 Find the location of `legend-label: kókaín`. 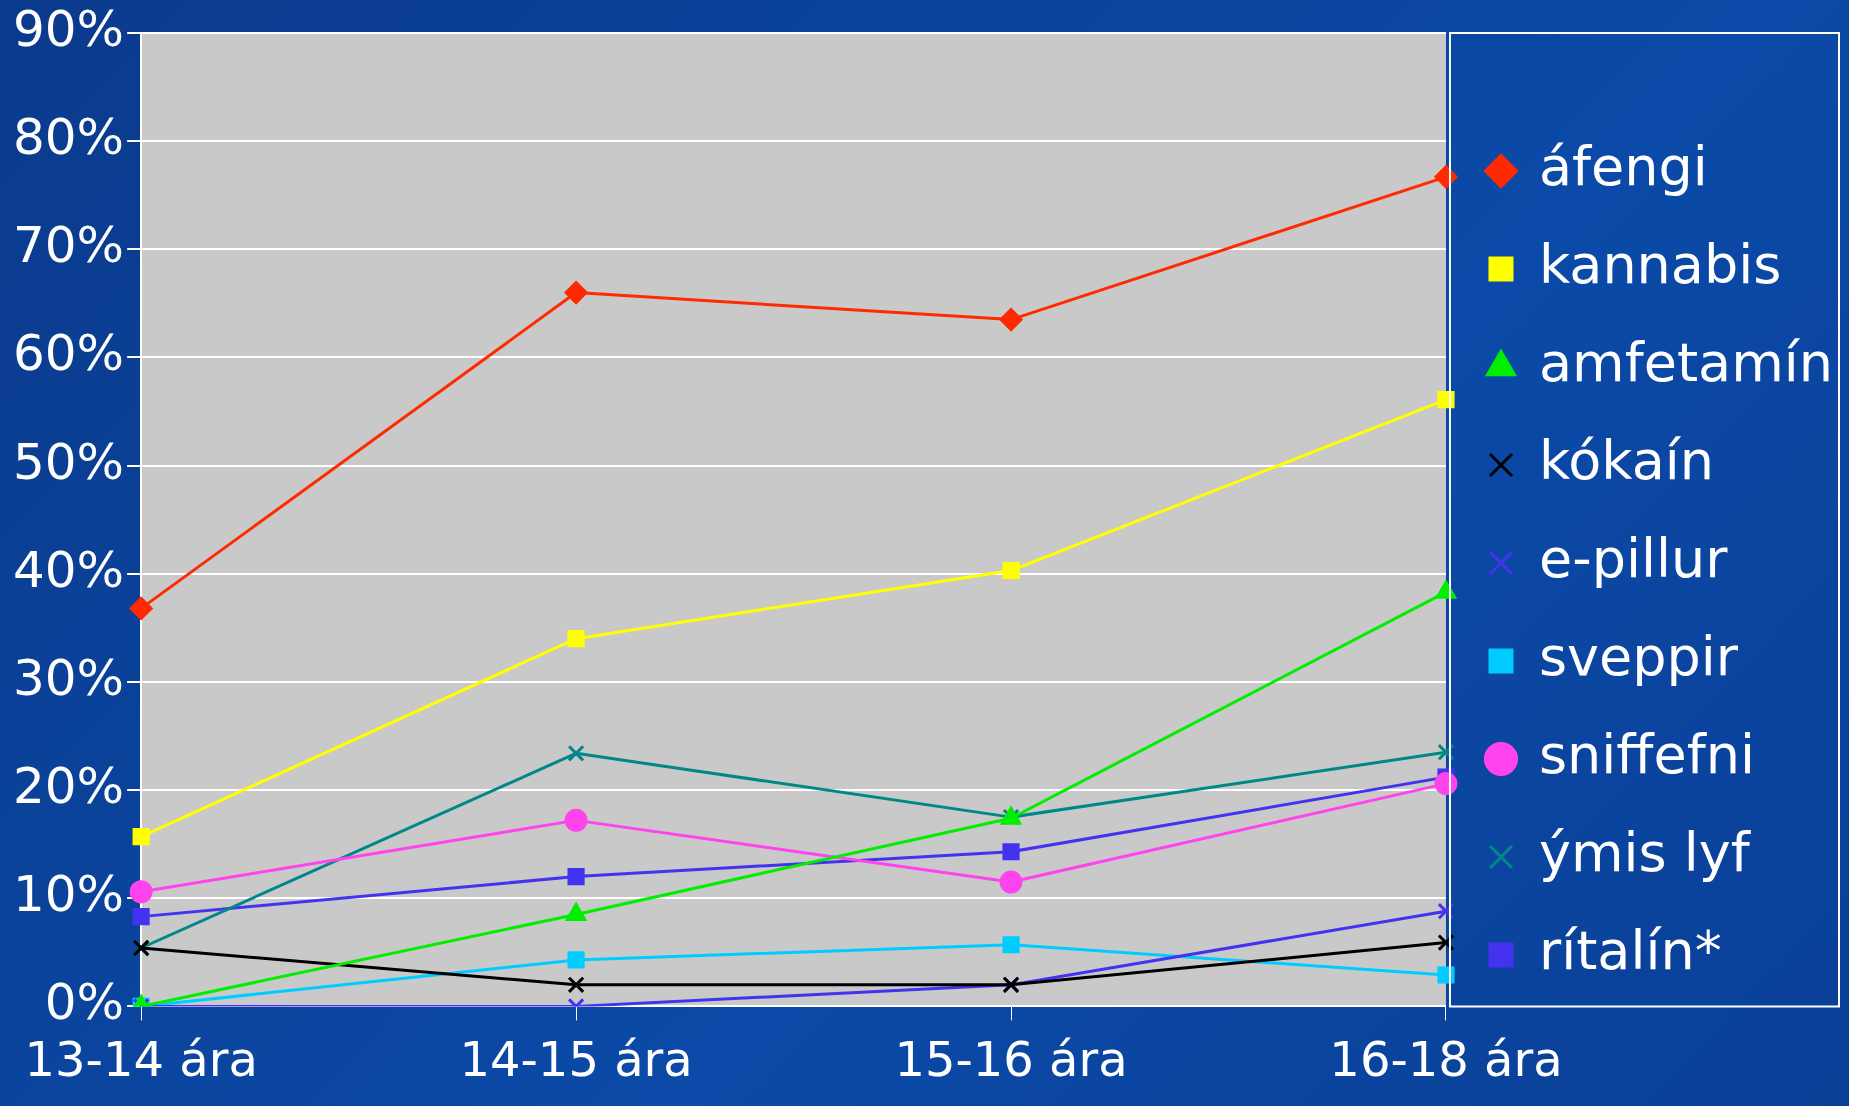

legend-label: kókaín is located at coordinates (1626, 461).